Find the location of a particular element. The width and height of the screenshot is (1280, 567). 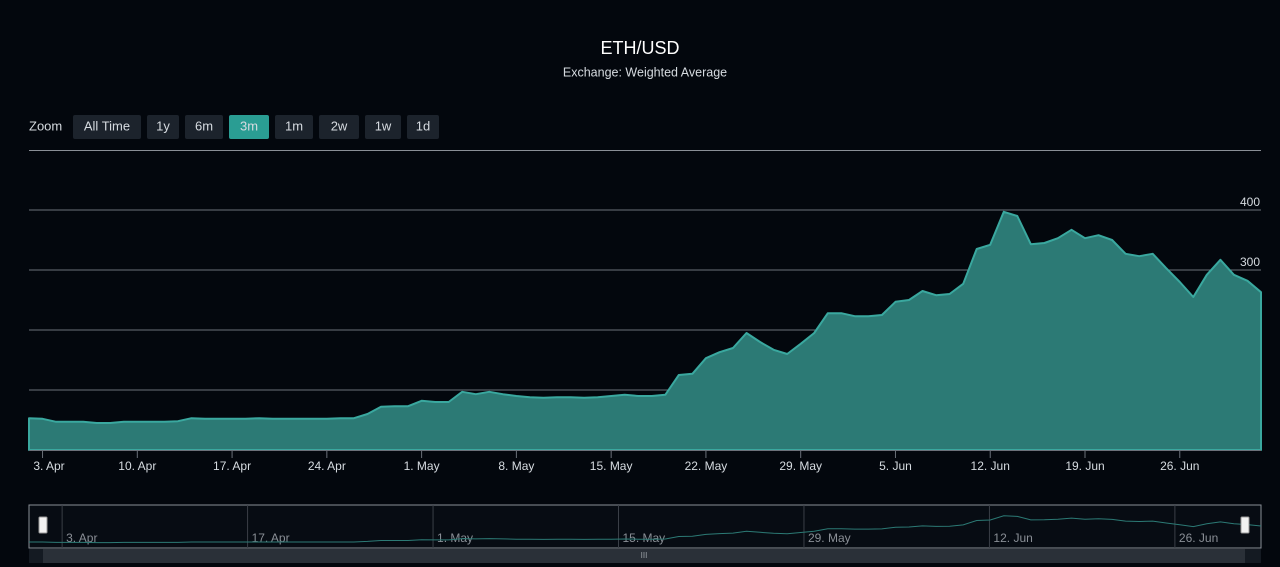

zoom-button-label: All Time is located at coordinates (107, 125).